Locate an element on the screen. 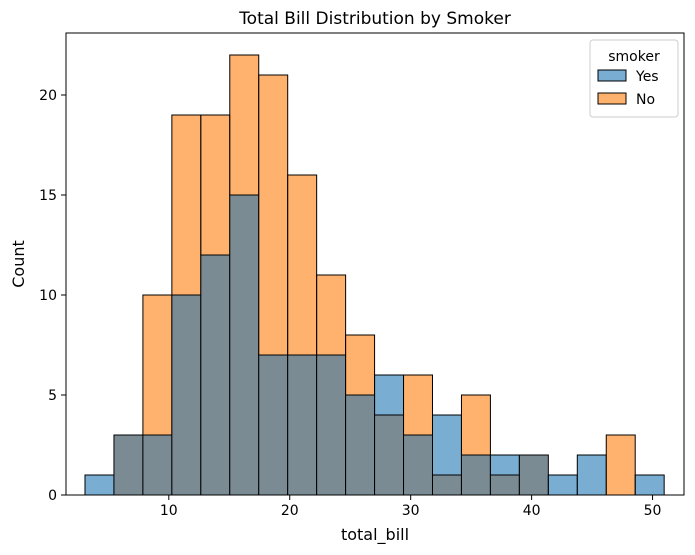 The image size is (695, 555). x-axis-ticks: 10 20 30 40 50 is located at coordinates (411, 507).